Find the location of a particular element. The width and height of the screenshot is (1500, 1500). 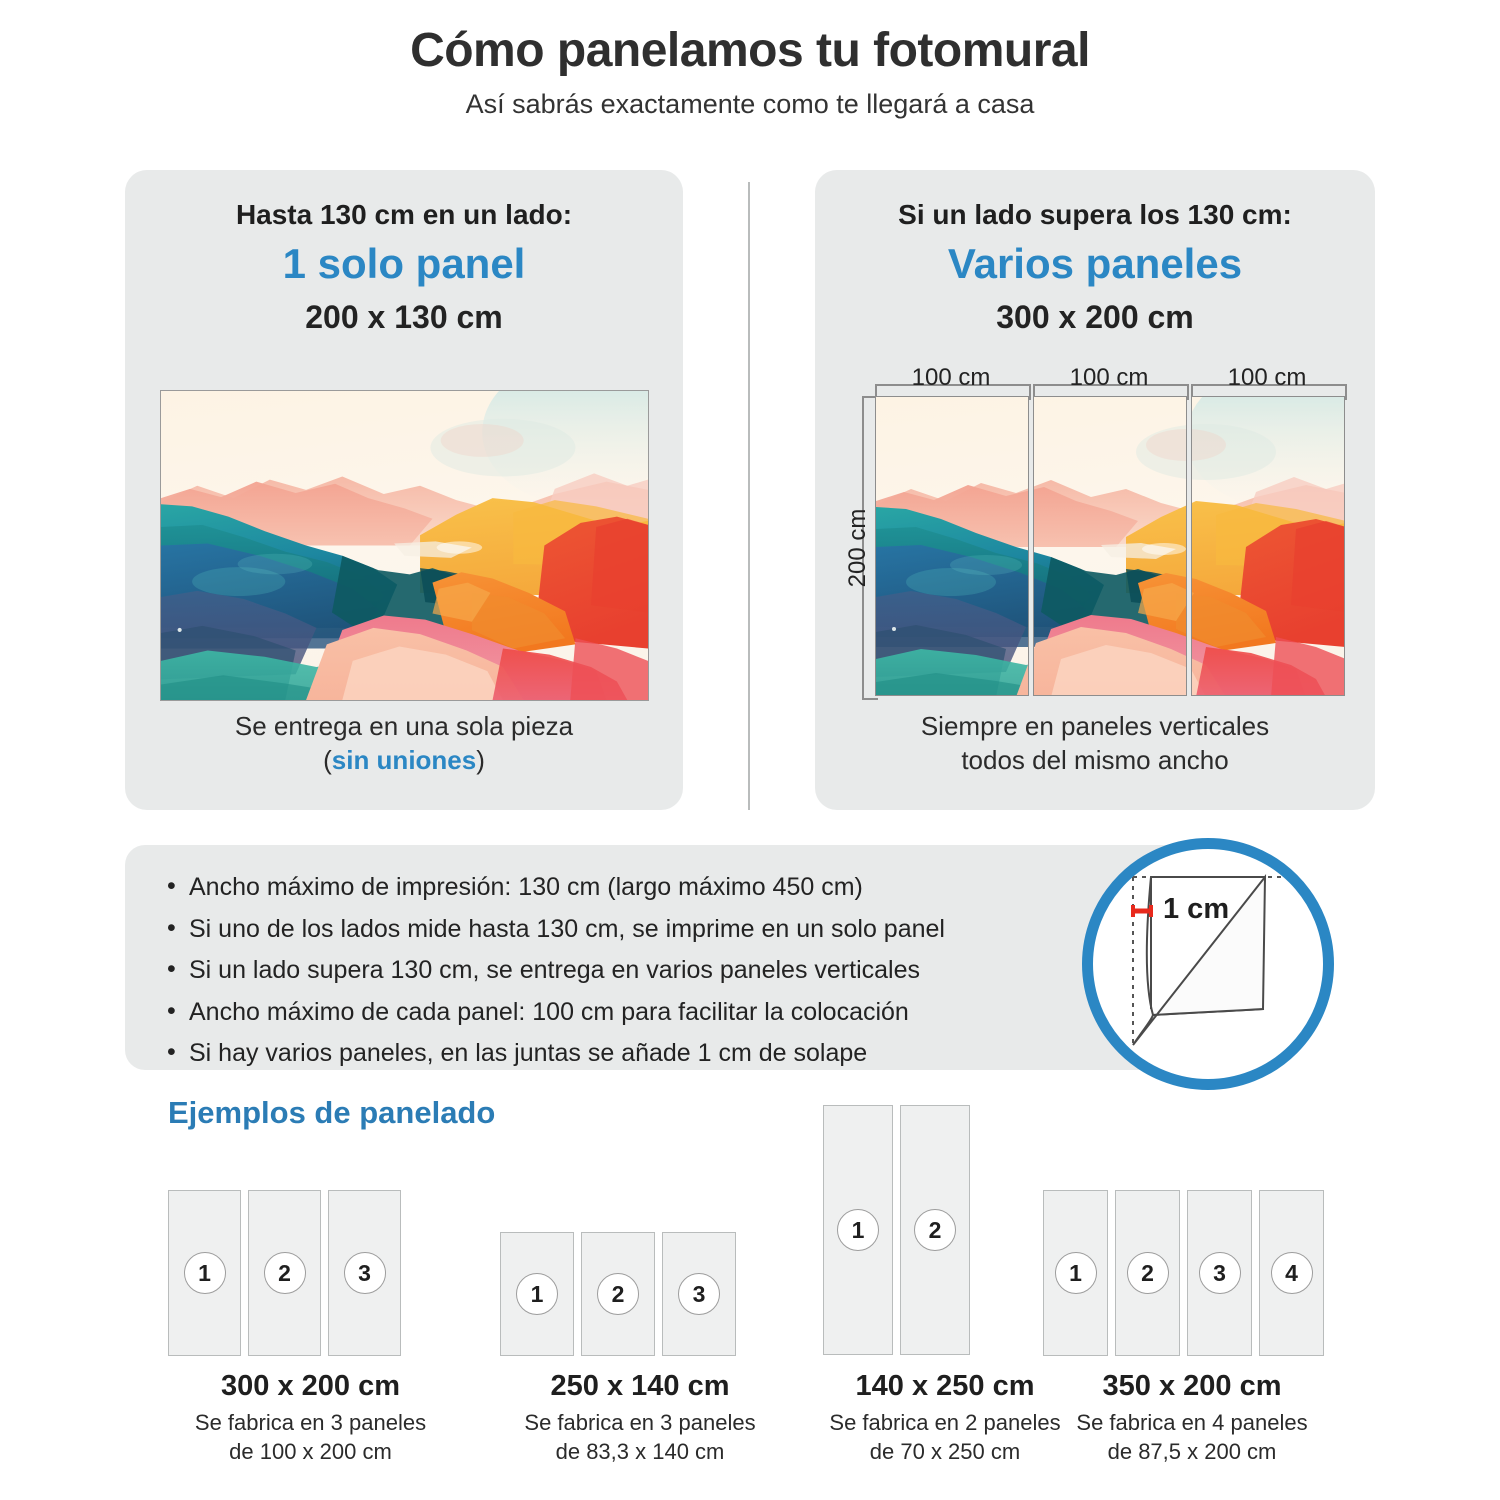

paren-close: ) is located at coordinates (480, 759).